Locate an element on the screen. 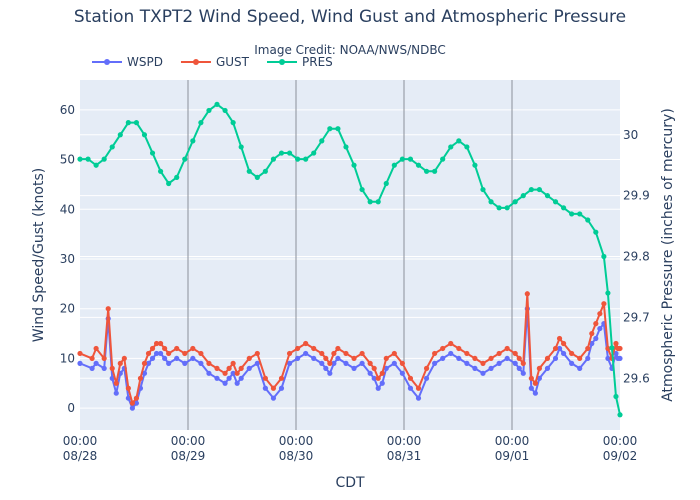 Image resolution: width=700 pixels, height=500 pixels. y2-axis-title: Atmospheric Pressure (inches of mercury) is located at coordinates (668, 255).